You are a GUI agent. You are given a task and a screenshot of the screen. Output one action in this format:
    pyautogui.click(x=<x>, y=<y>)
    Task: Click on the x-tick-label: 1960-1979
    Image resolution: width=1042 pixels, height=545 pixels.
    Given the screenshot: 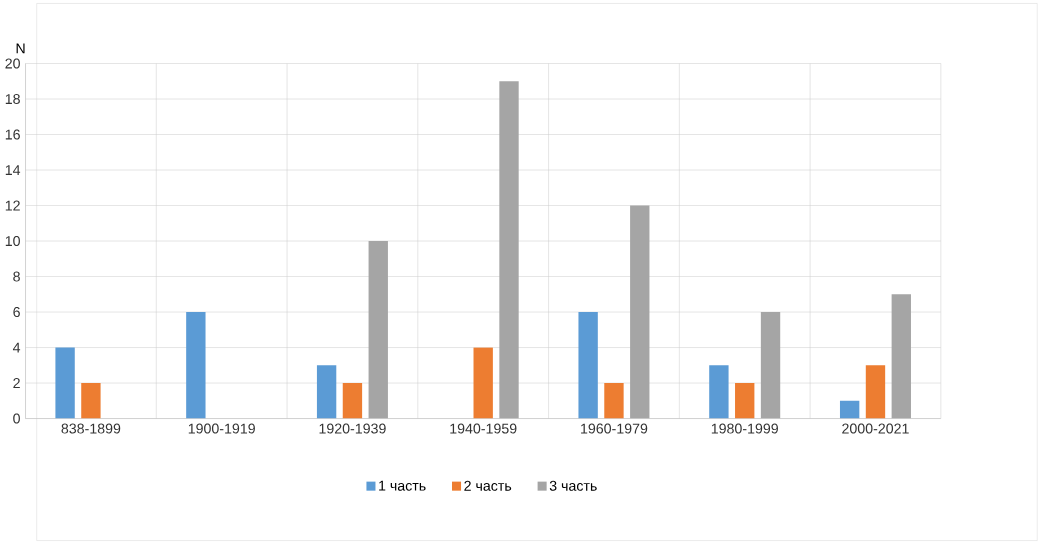 What is the action you would take?
    pyautogui.click(x=614, y=428)
    